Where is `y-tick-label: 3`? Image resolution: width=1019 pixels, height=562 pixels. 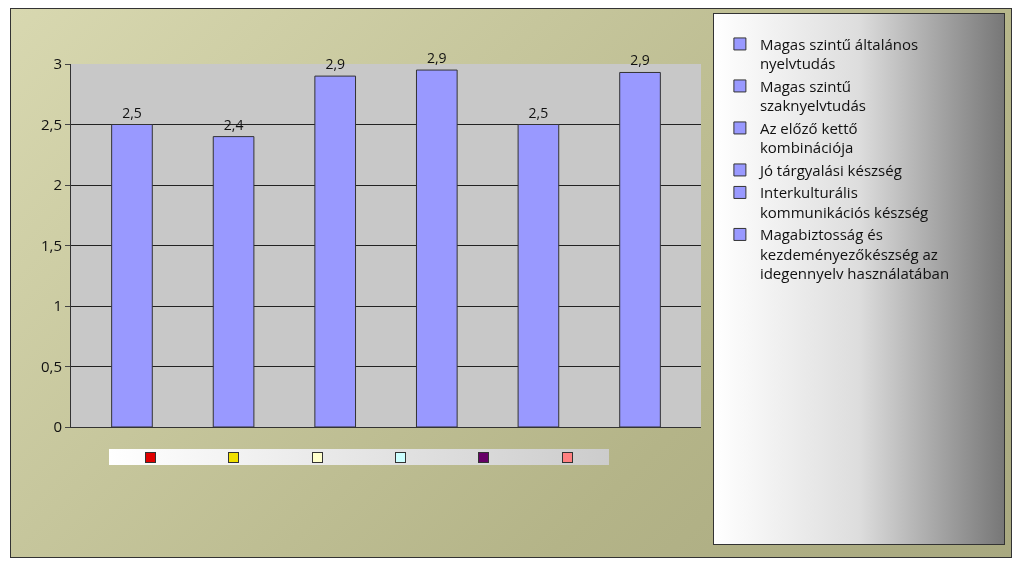
y-tick-label: 3 is located at coordinates (57, 63).